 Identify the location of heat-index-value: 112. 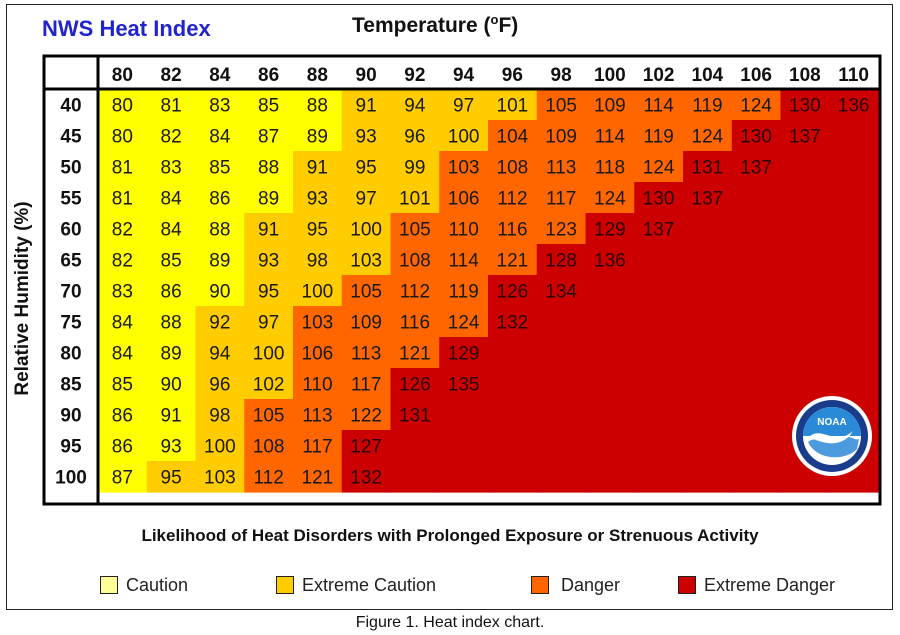
(512, 199).